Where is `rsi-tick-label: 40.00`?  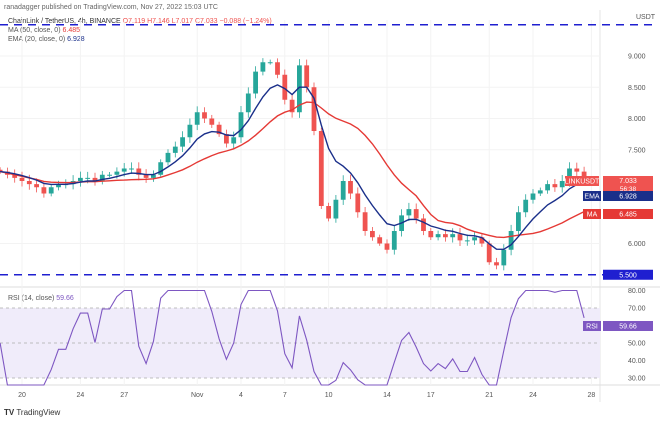
rsi-tick-label: 40.00 is located at coordinates (637, 361).